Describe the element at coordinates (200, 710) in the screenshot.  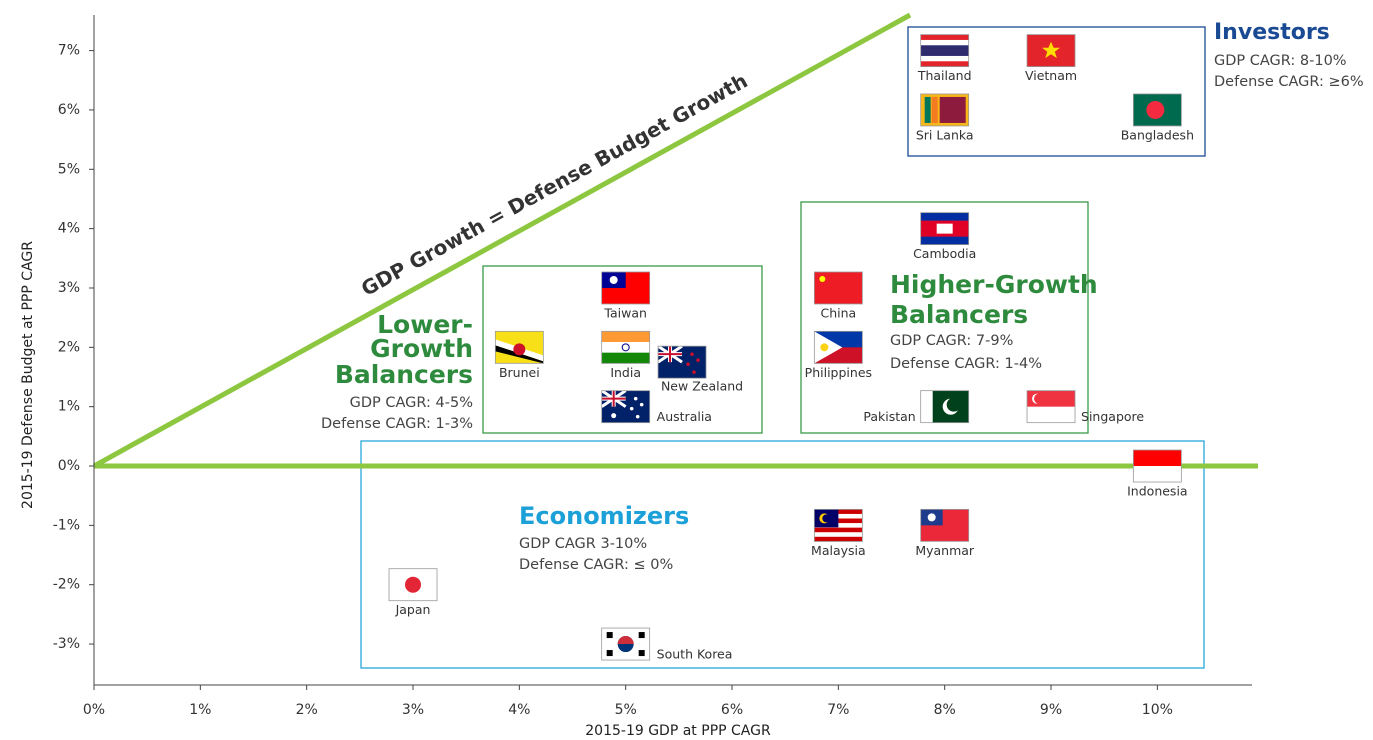
I see `x-tick-label: 1%` at that location.